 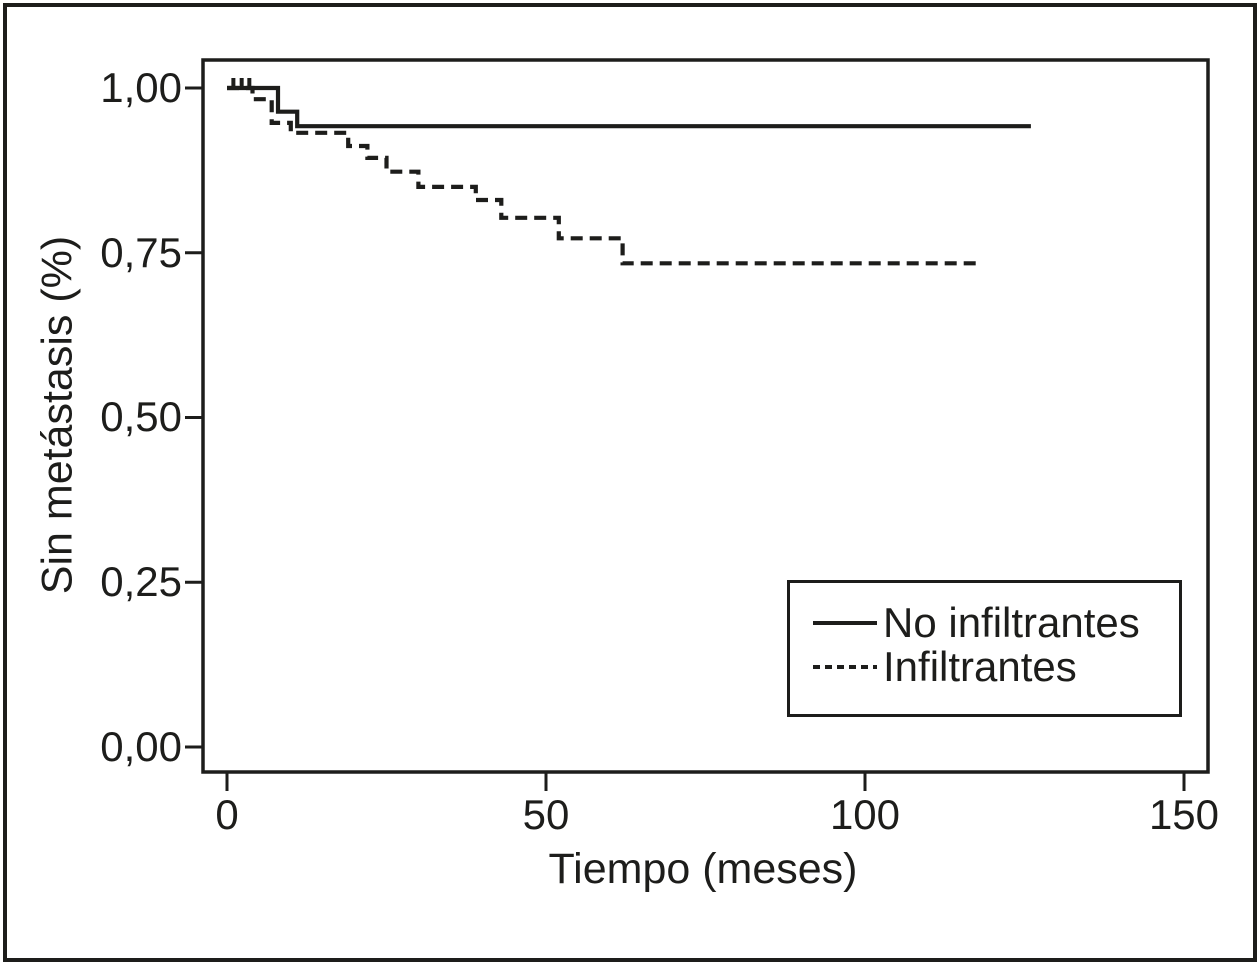 I want to click on y-tick-label-100: 1,00, so click(x=141, y=87).